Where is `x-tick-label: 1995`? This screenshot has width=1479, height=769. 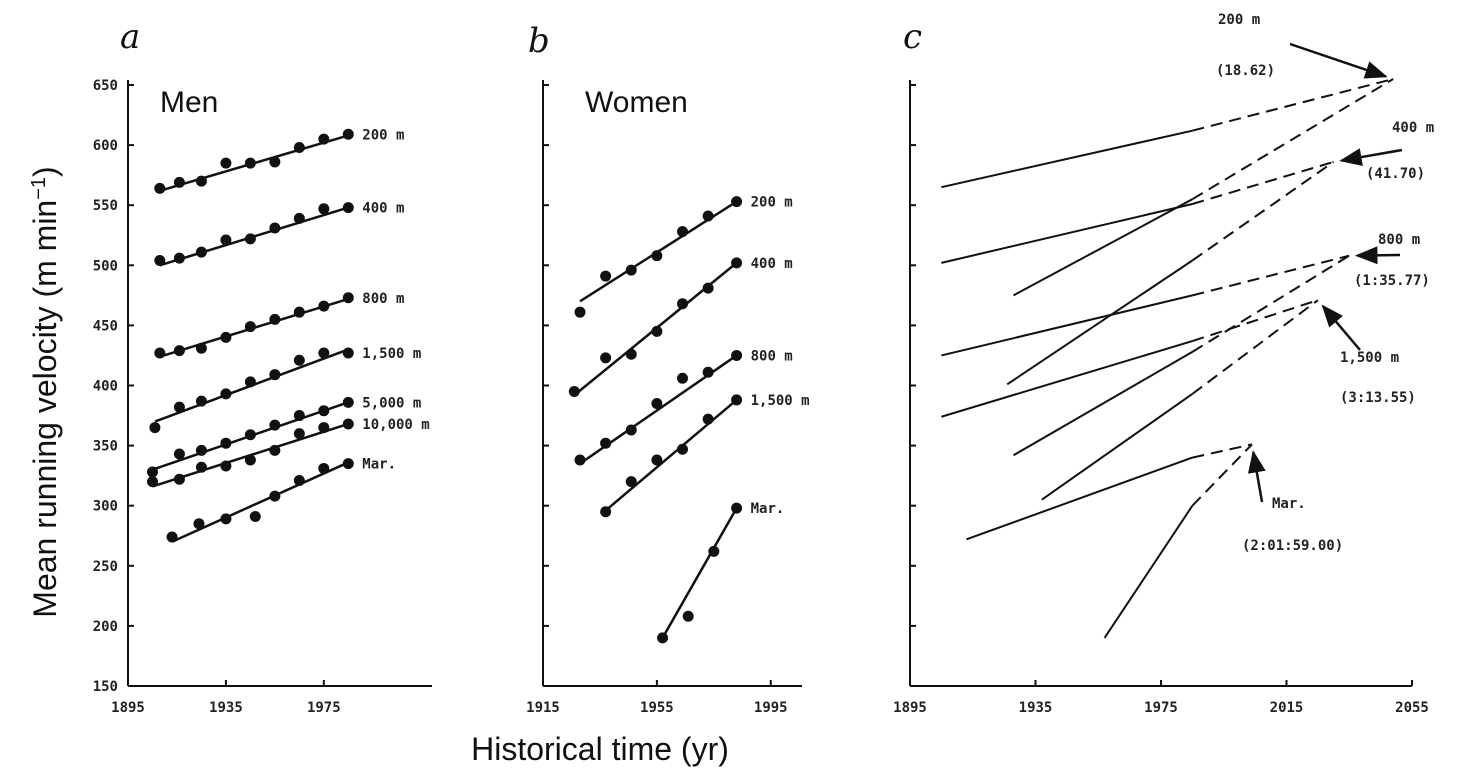
x-tick-label: 1995 is located at coordinates (771, 708).